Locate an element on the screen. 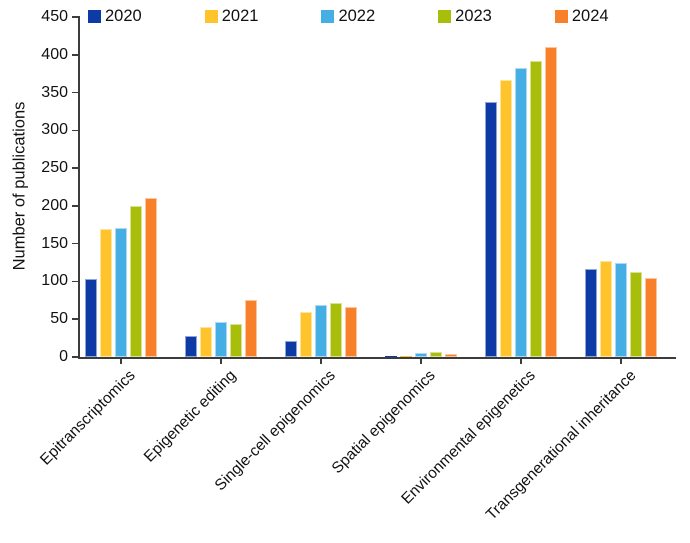 Image resolution: width=690 pixels, height=543 pixels. bar-2023-epigenetic-editing is located at coordinates (236, 340).